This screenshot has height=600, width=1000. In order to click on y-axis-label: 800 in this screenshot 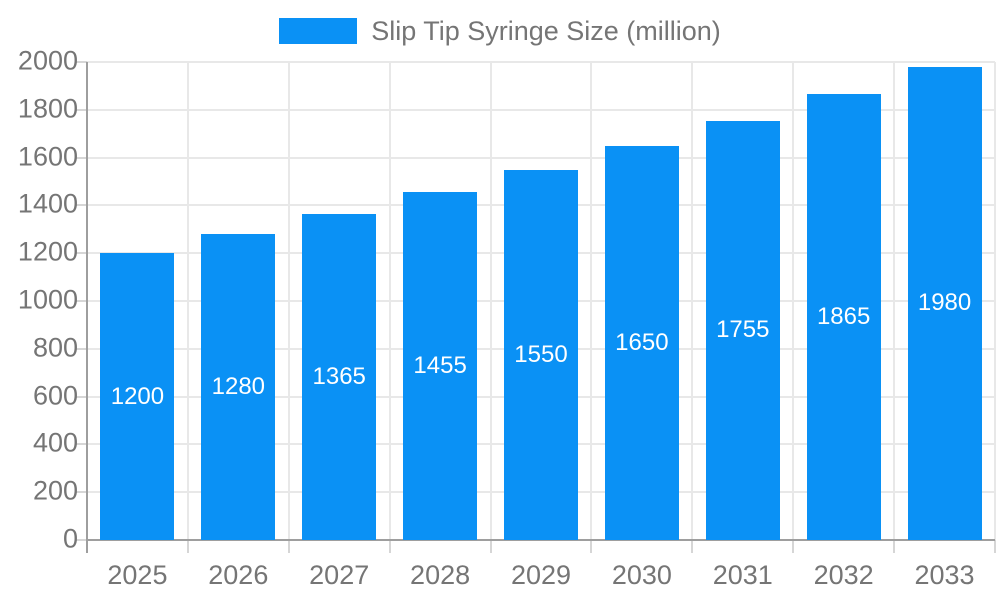, I will do `click(55, 347)`.